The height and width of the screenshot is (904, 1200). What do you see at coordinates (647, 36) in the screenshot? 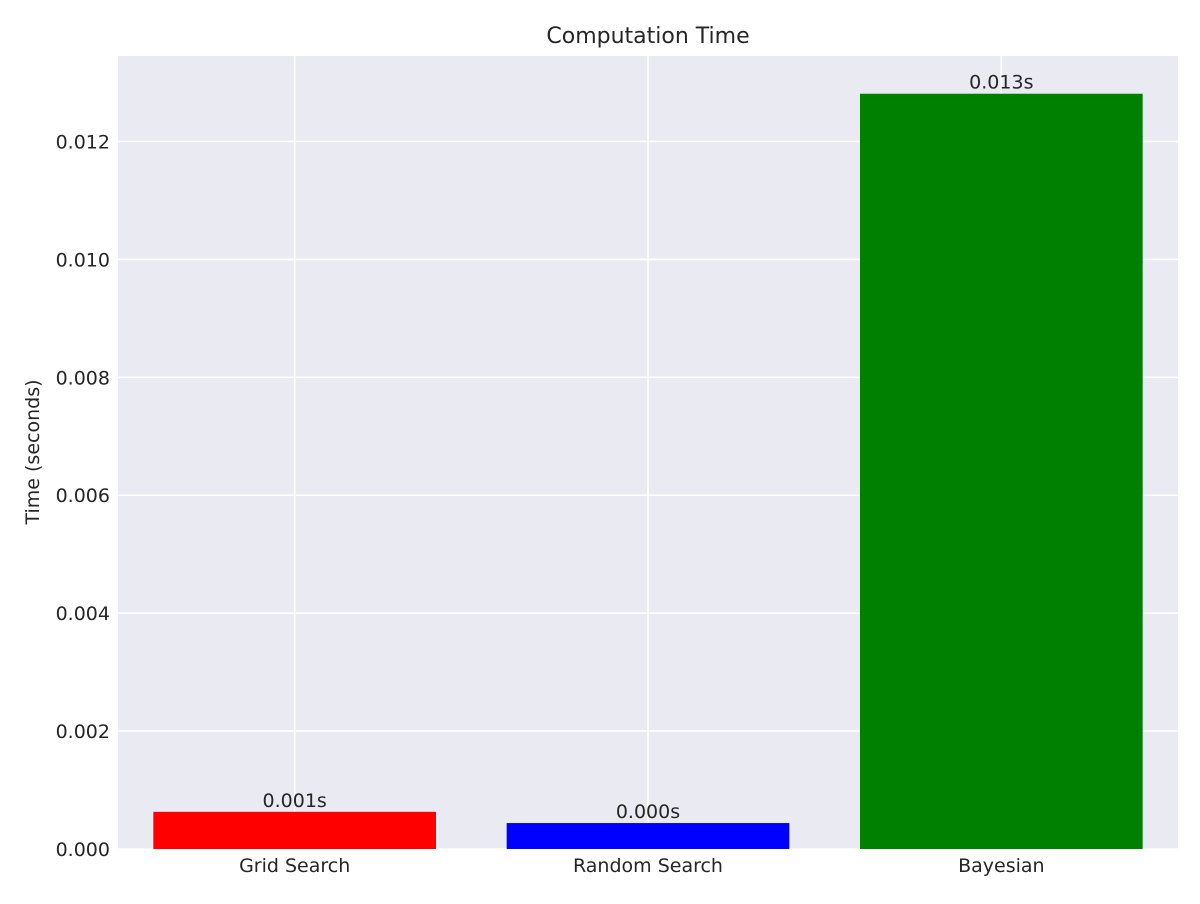
I see `chart-title: Computation Time` at bounding box center [647, 36].